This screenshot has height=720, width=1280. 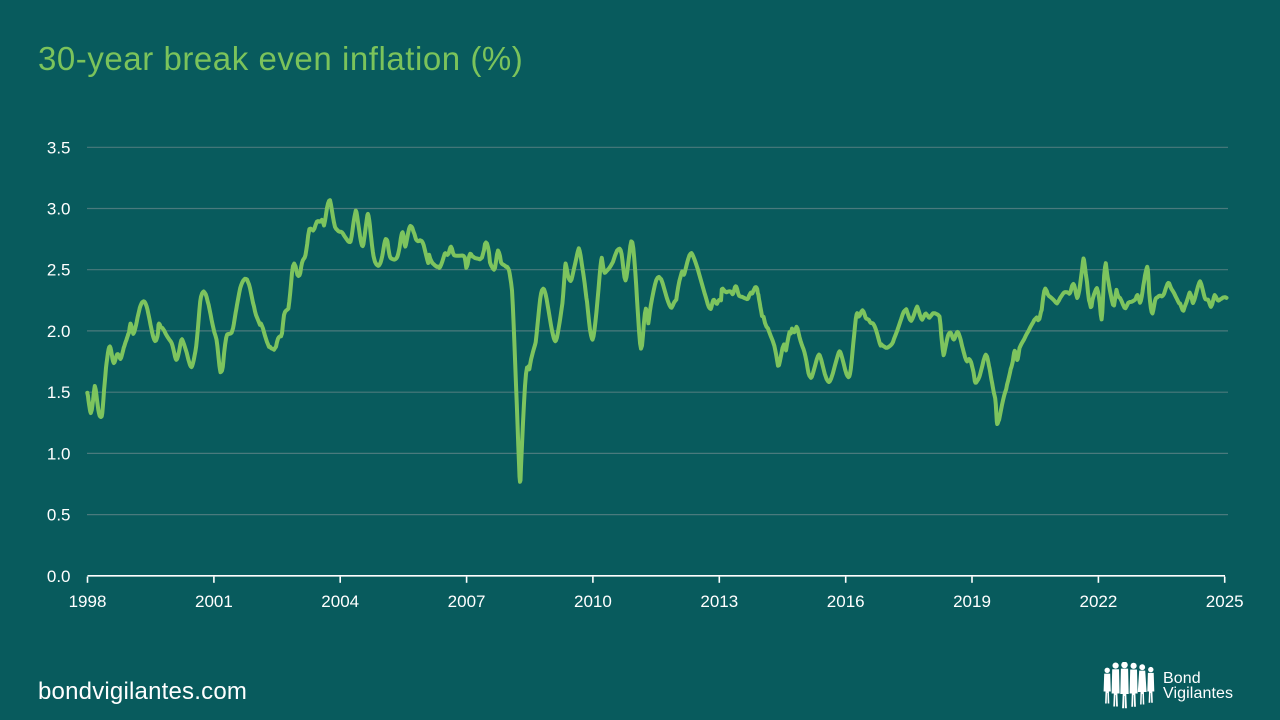 What do you see at coordinates (59, 147) in the screenshot?
I see `svg-text: 3.5` at bounding box center [59, 147].